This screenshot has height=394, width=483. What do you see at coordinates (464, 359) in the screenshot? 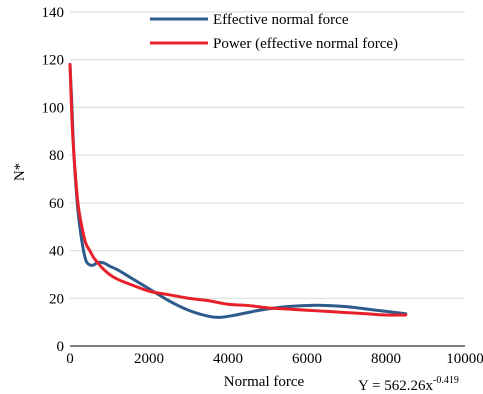
I see `x-tick-label-10000: 10000` at bounding box center [464, 359].